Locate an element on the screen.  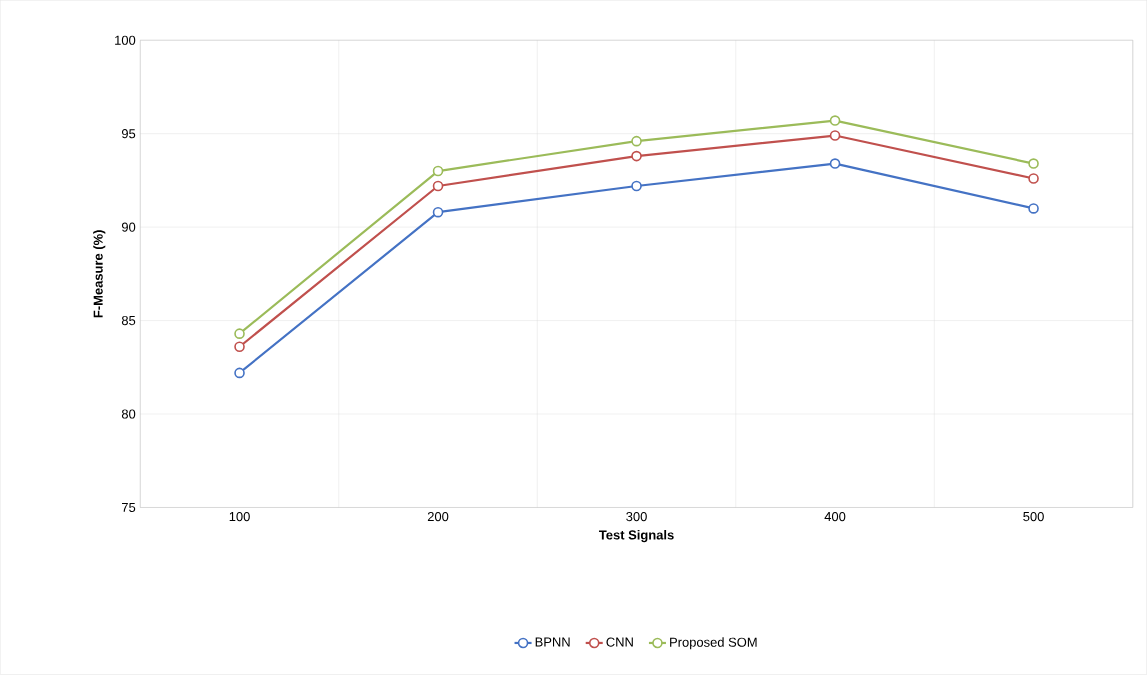
y-tick-label: 100 is located at coordinates (125, 40).